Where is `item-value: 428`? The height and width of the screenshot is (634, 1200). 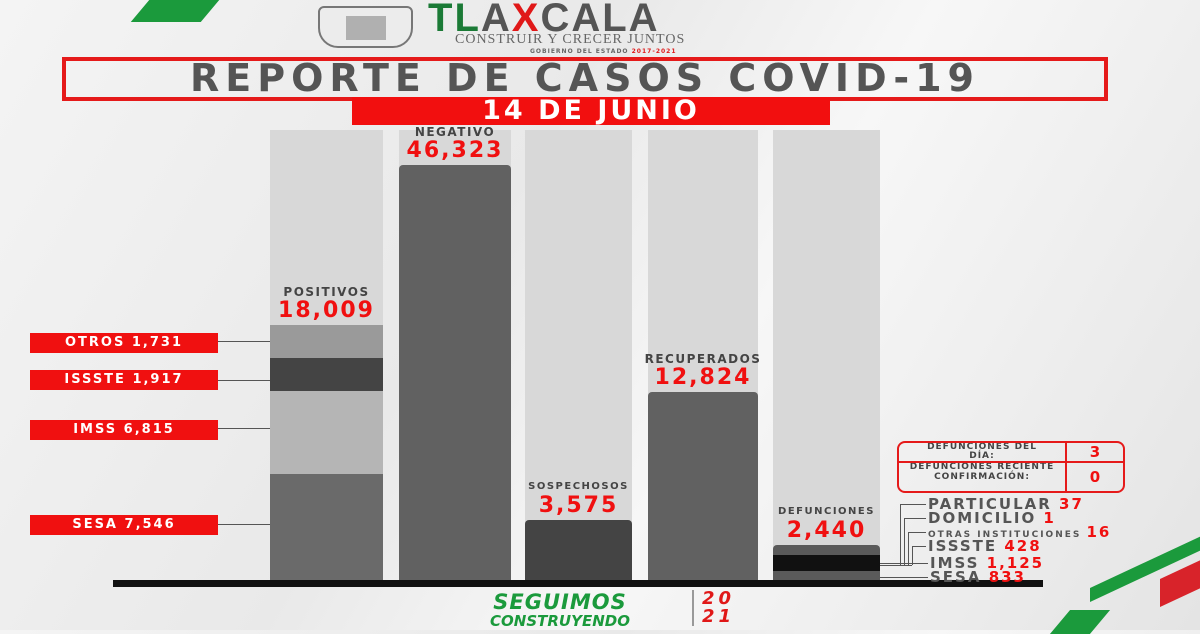 item-value: 428 is located at coordinates (1023, 546).